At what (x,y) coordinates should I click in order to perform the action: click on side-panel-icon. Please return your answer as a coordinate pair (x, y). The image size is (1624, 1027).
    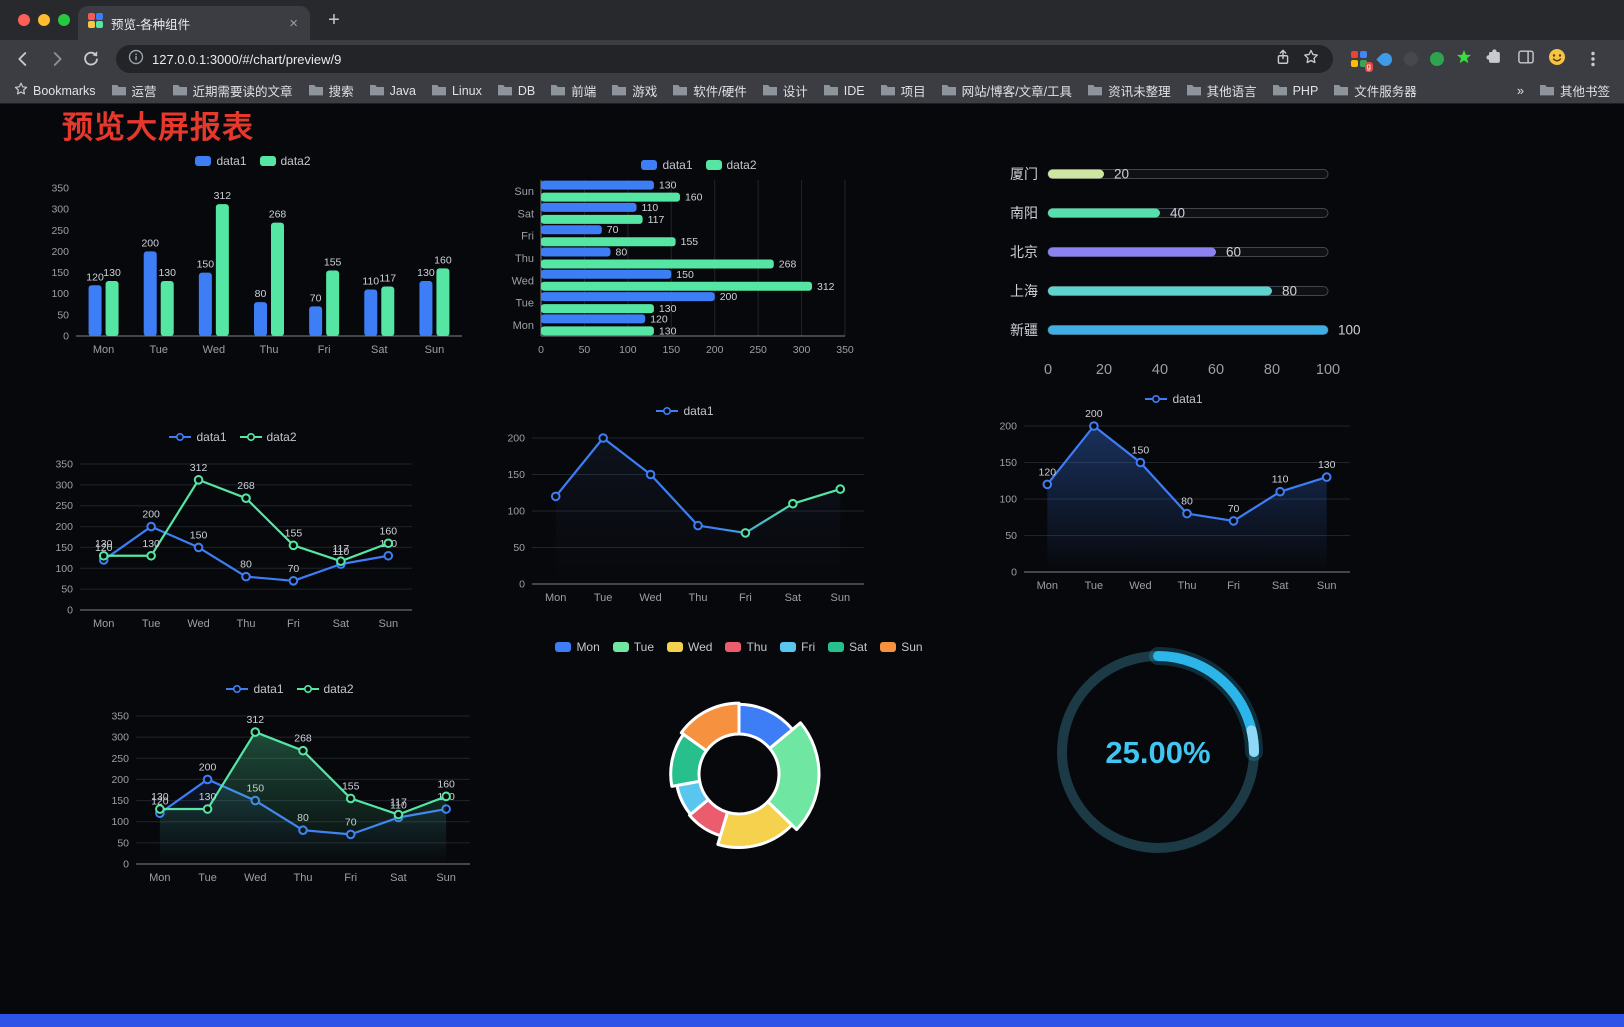
    Looking at the image, I should click on (1526, 59).